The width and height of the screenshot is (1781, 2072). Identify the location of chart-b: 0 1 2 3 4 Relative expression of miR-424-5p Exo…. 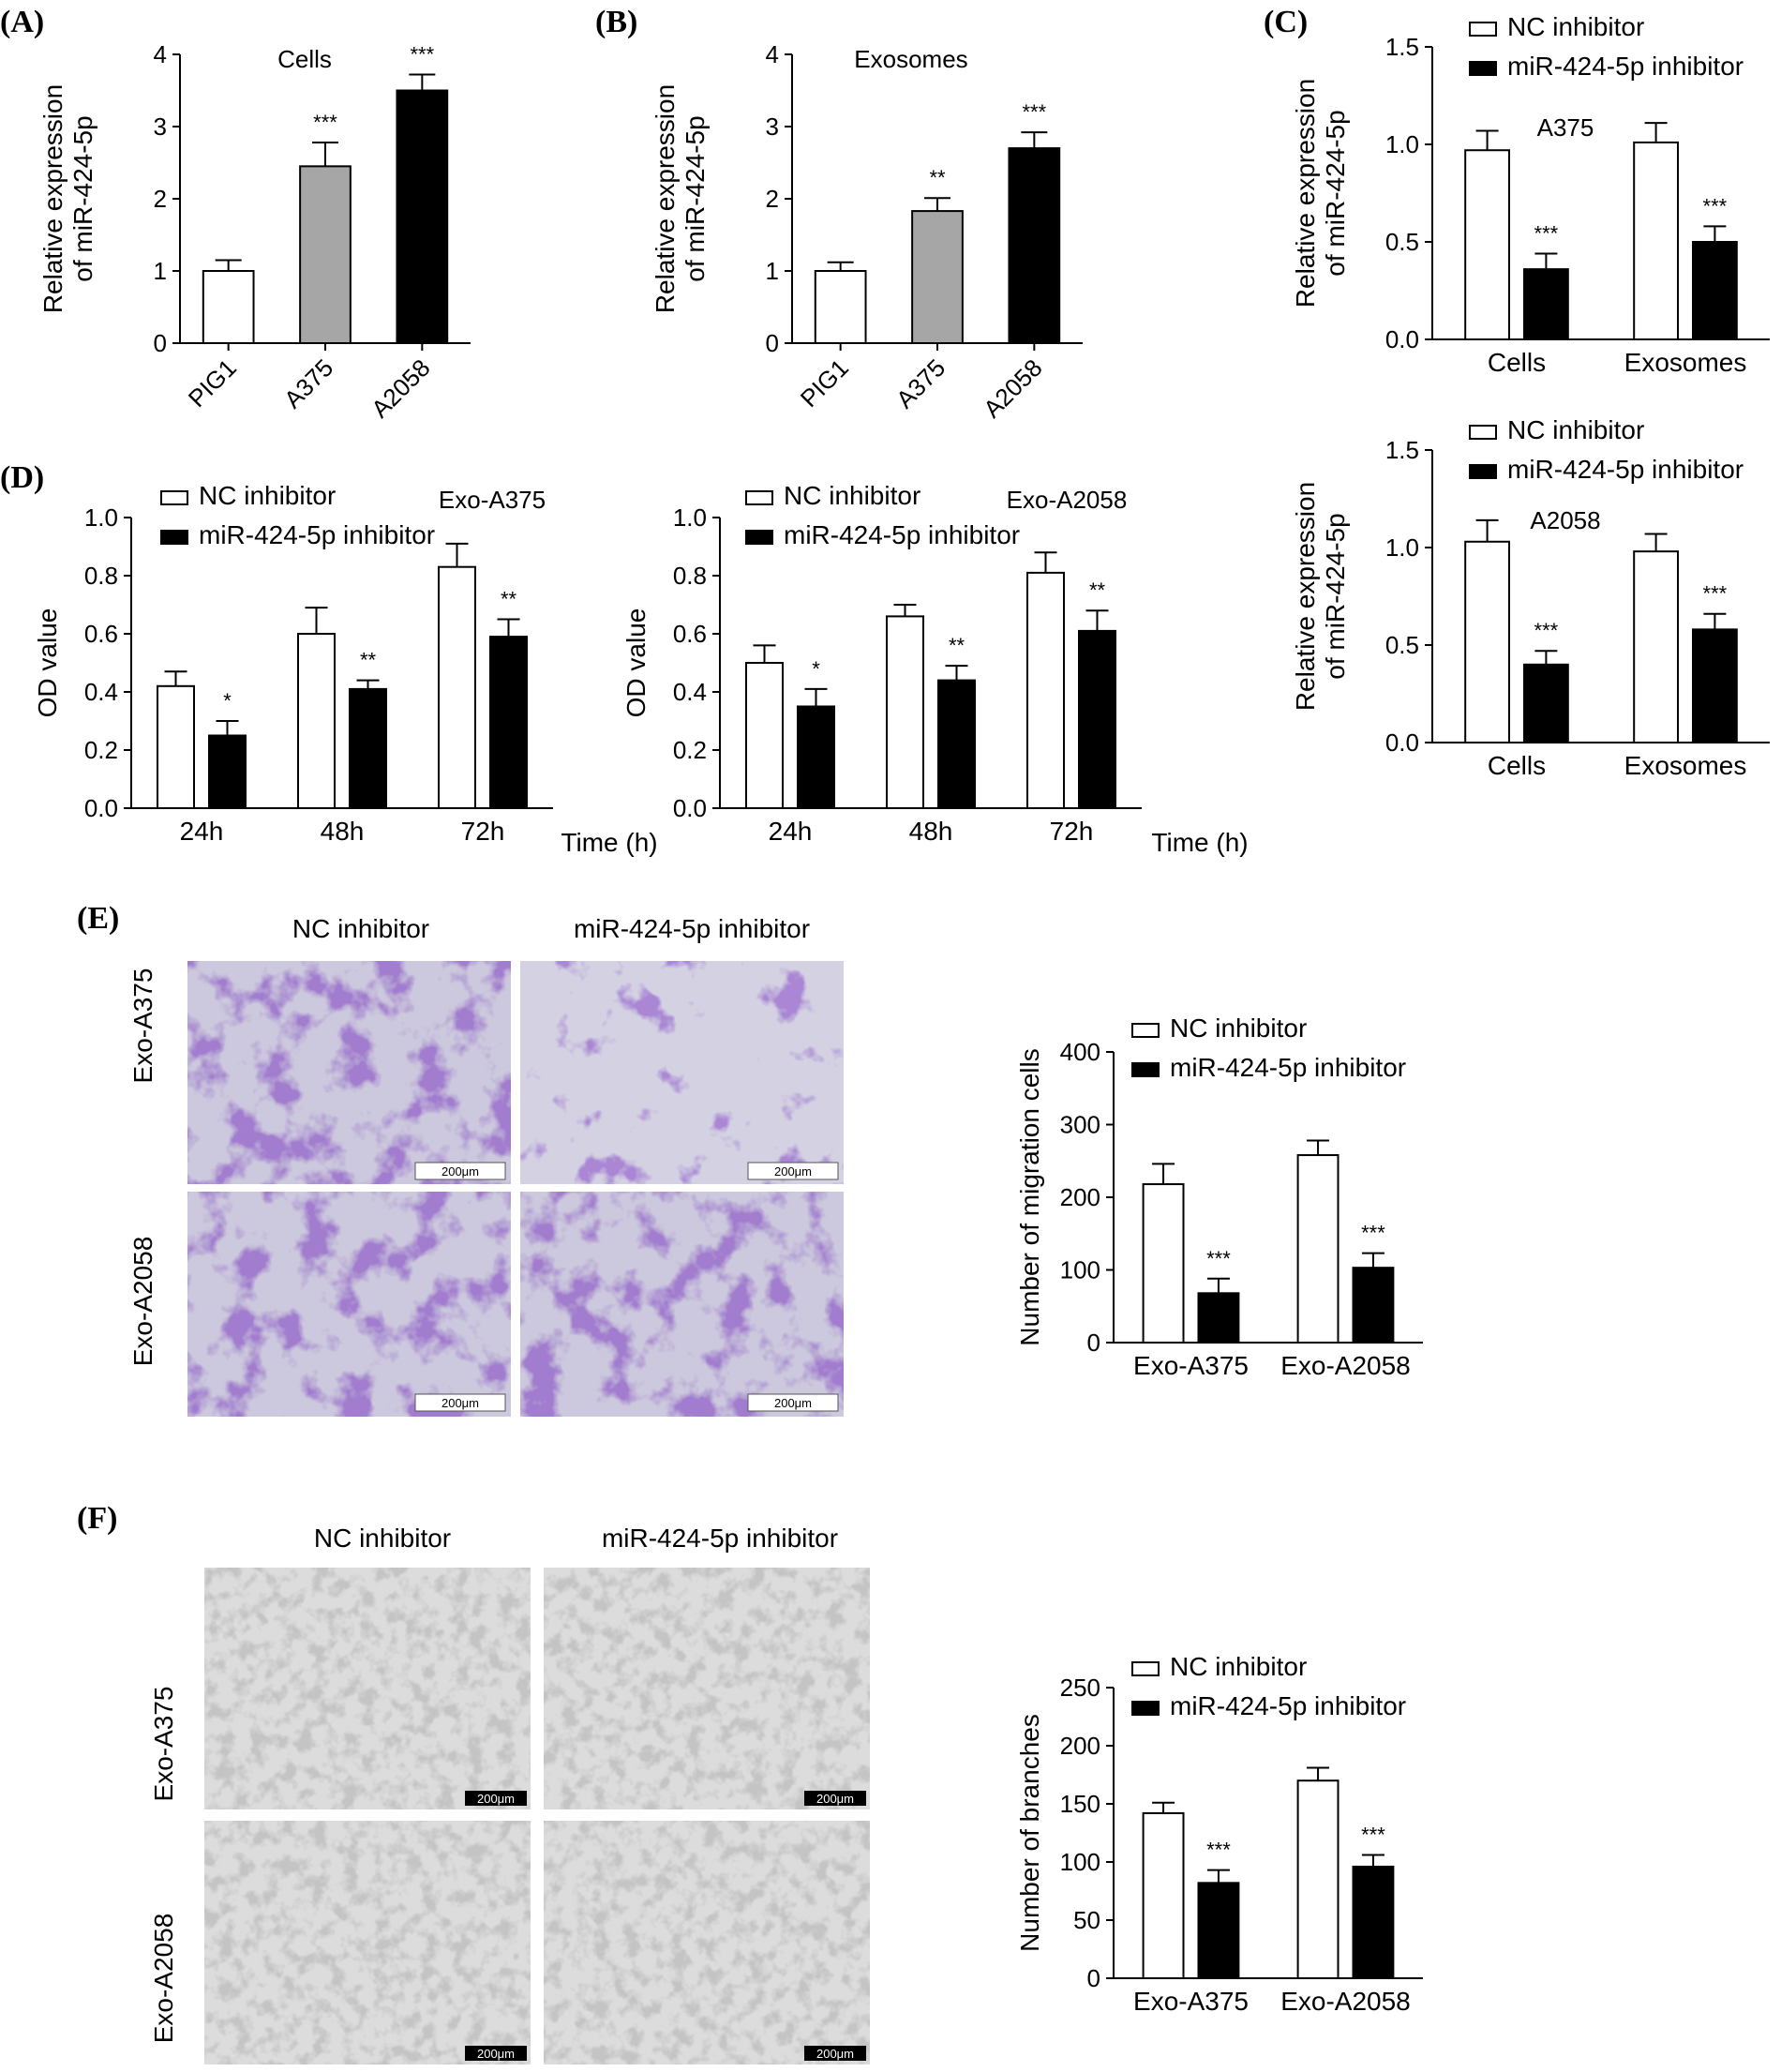
(867, 232).